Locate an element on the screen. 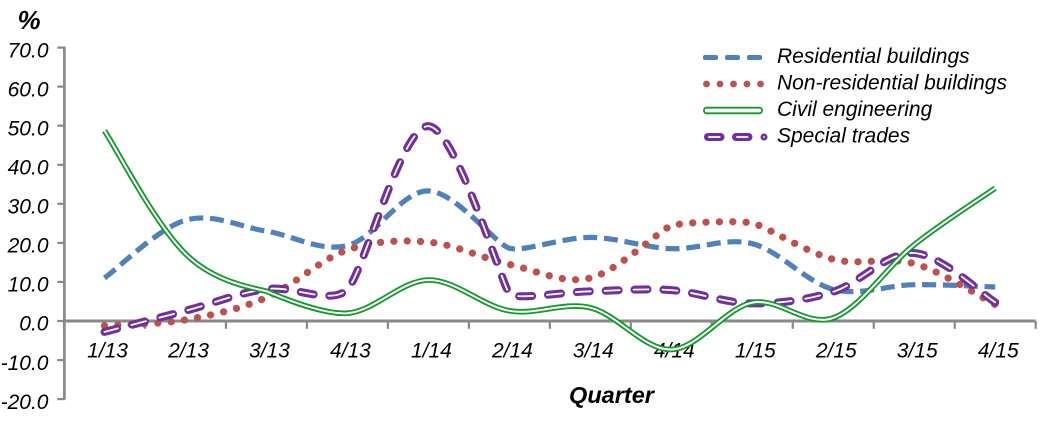  svg-text: 2/14 is located at coordinates (512, 351).